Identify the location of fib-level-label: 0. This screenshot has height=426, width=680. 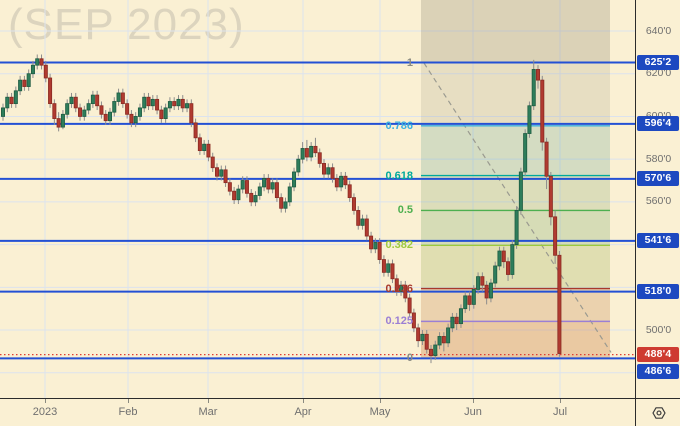
(409, 358).